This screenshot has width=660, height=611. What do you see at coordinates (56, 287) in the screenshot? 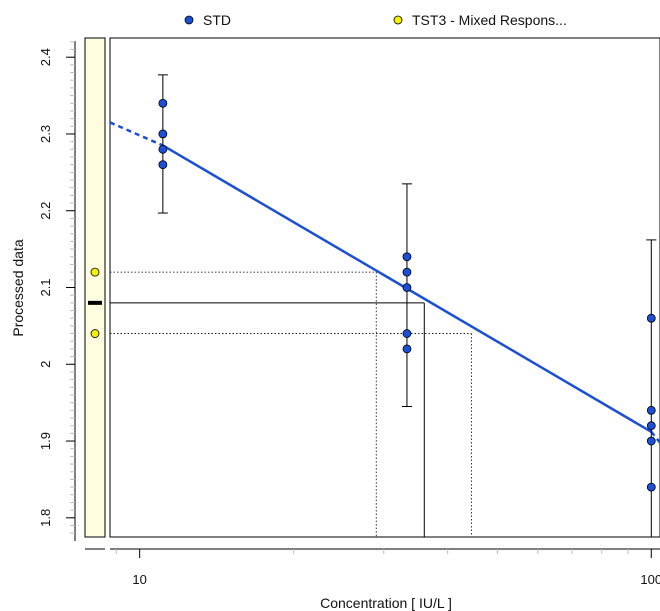
I see `y-axis-major-ticks: 1.8 1.9 2 2.1 2.2 2.3 2.4` at bounding box center [56, 287].